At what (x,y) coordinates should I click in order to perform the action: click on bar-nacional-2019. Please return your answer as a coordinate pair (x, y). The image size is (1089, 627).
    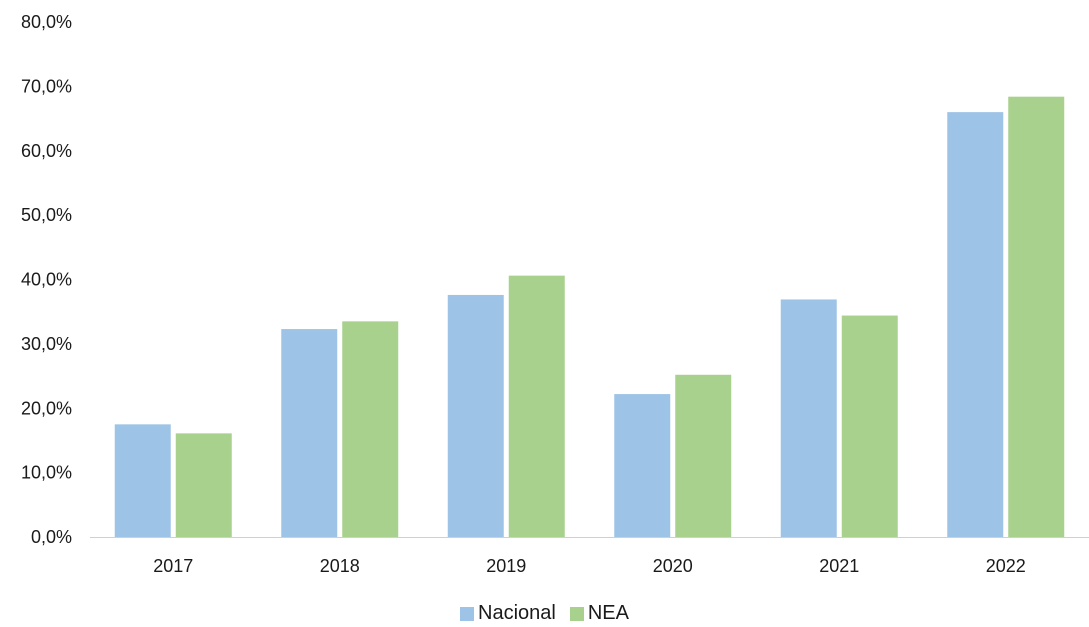
    Looking at the image, I should click on (475, 415).